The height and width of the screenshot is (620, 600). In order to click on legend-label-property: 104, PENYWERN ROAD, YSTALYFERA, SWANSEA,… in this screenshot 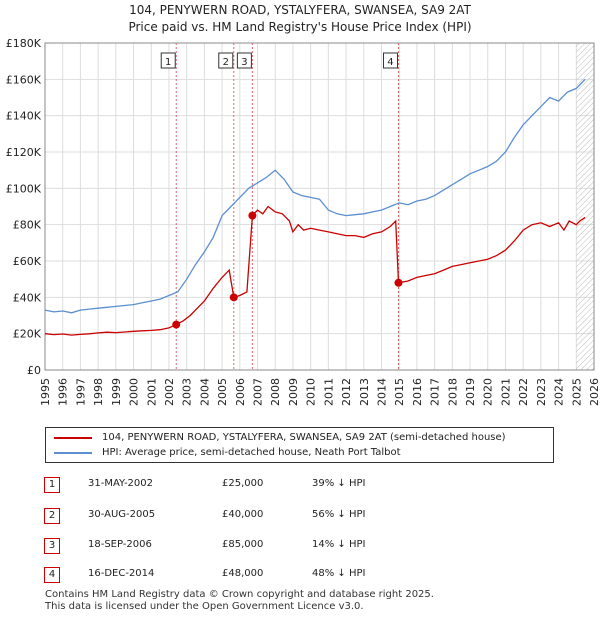, I will do `click(304, 437)`.